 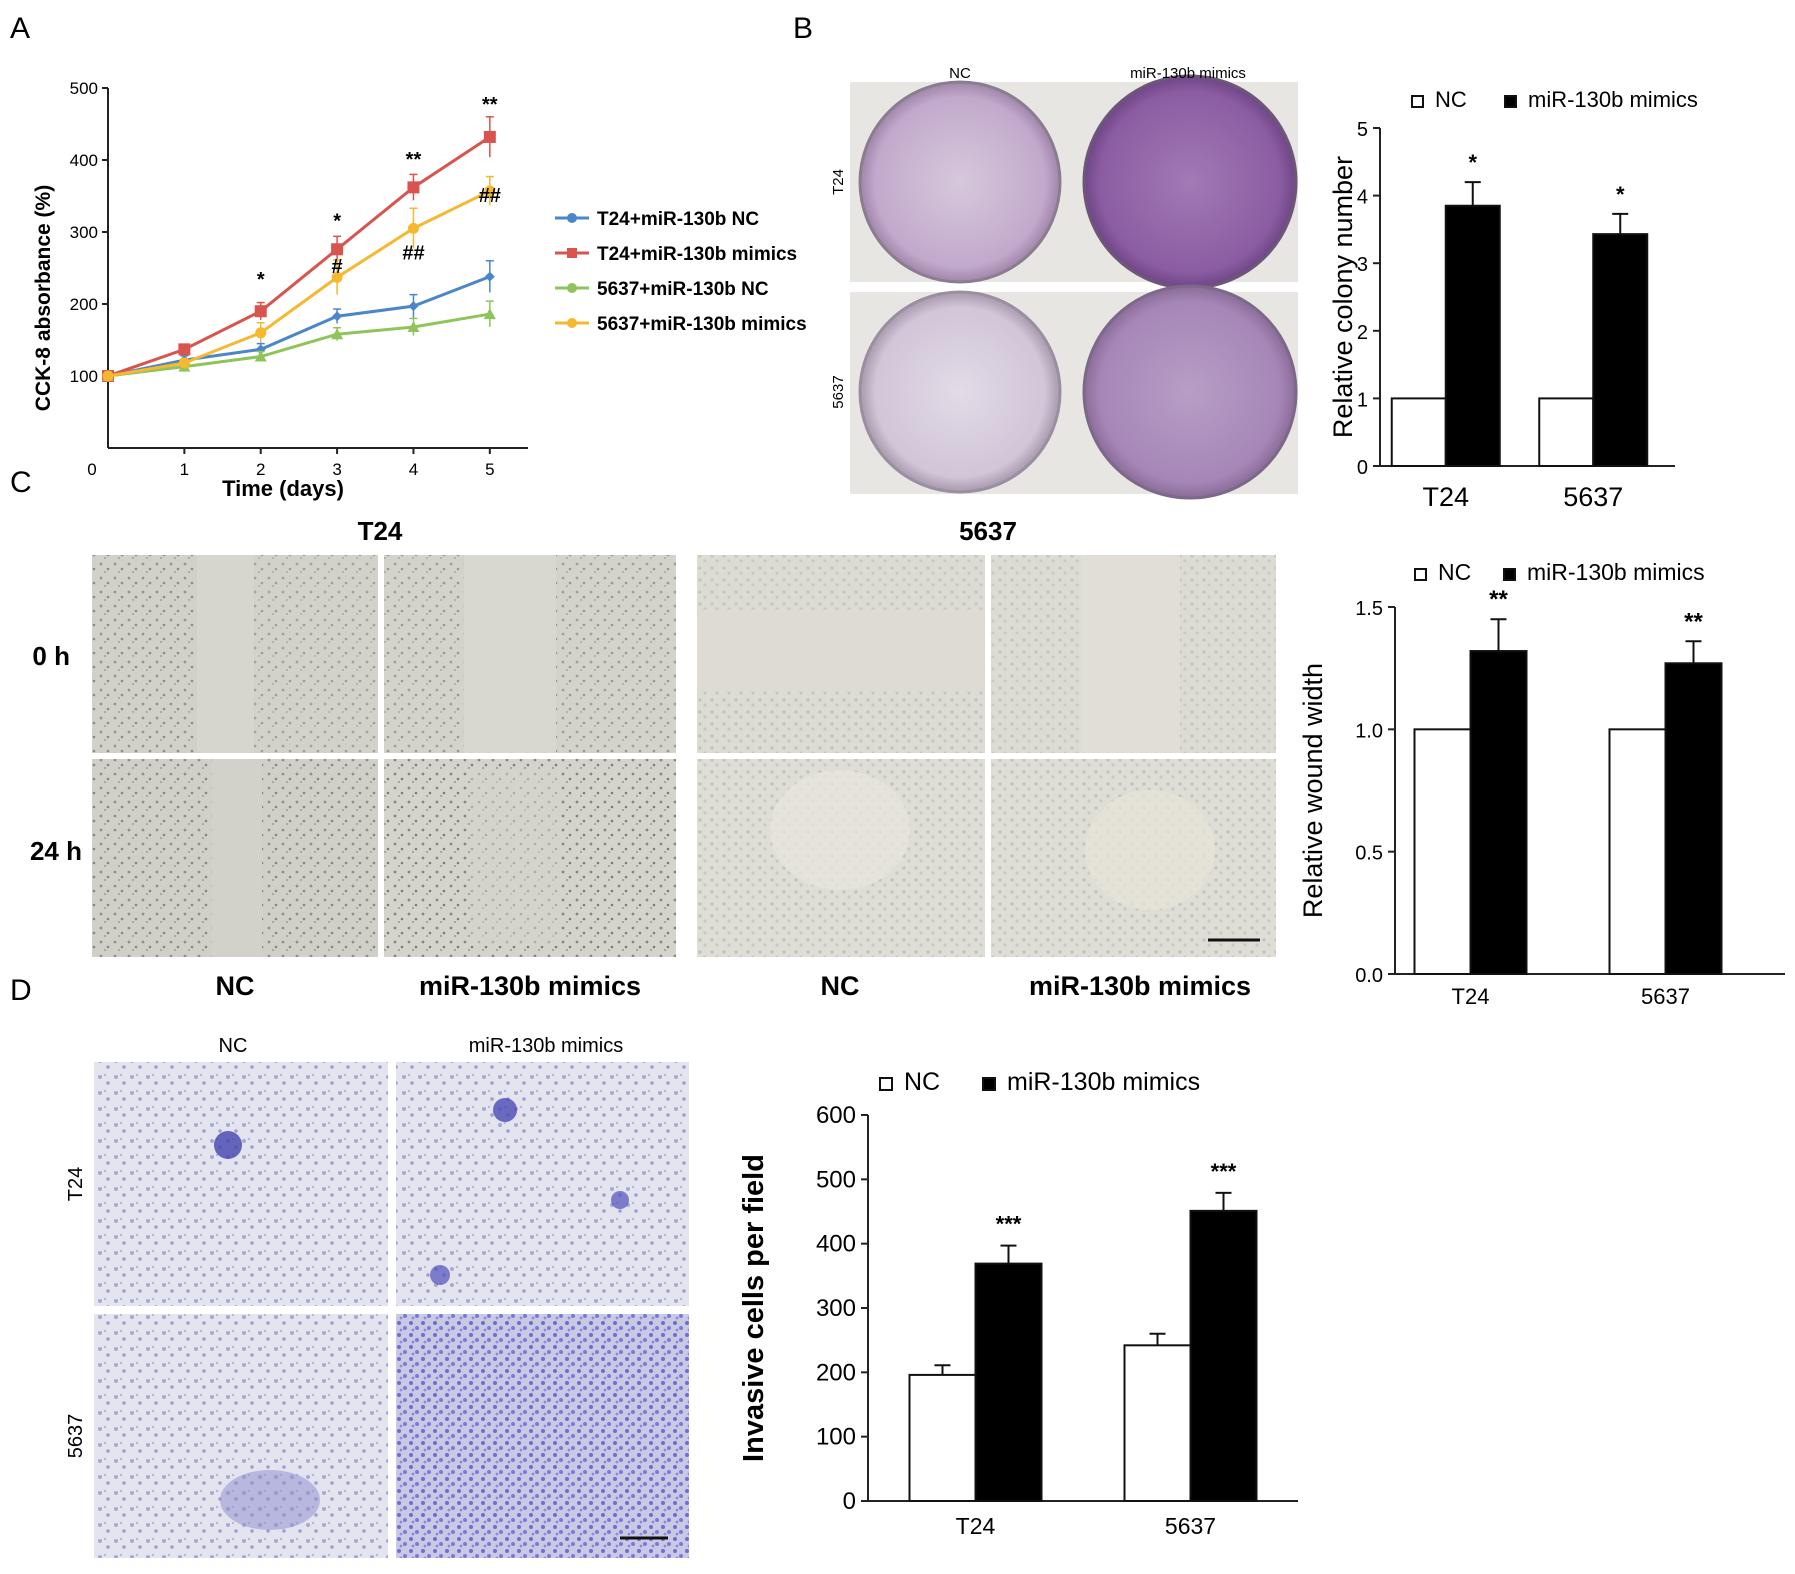 What do you see at coordinates (413, 253) in the screenshot?
I see `significance-annotation: ##` at bounding box center [413, 253].